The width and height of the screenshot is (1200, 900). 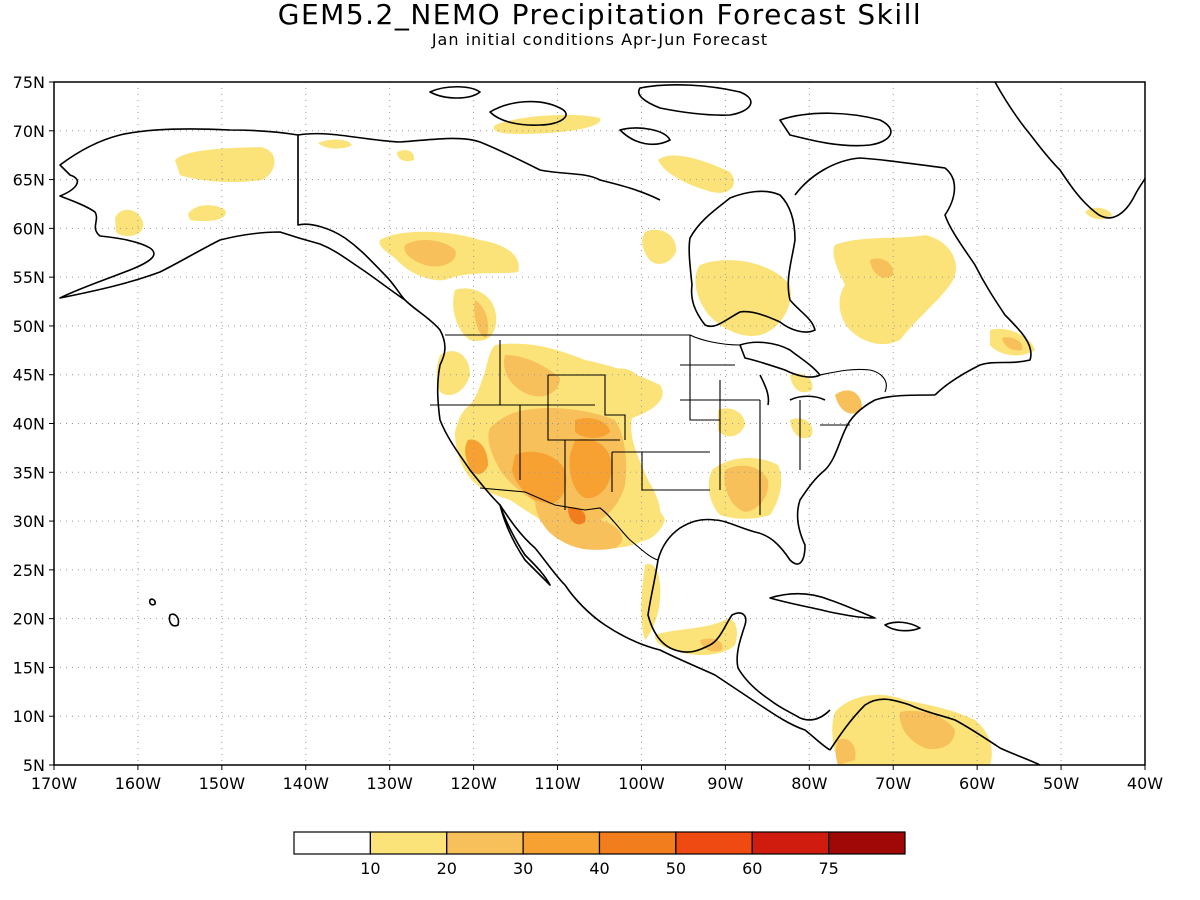 I want to click on coast-hawaii, so click(x=164, y=612).